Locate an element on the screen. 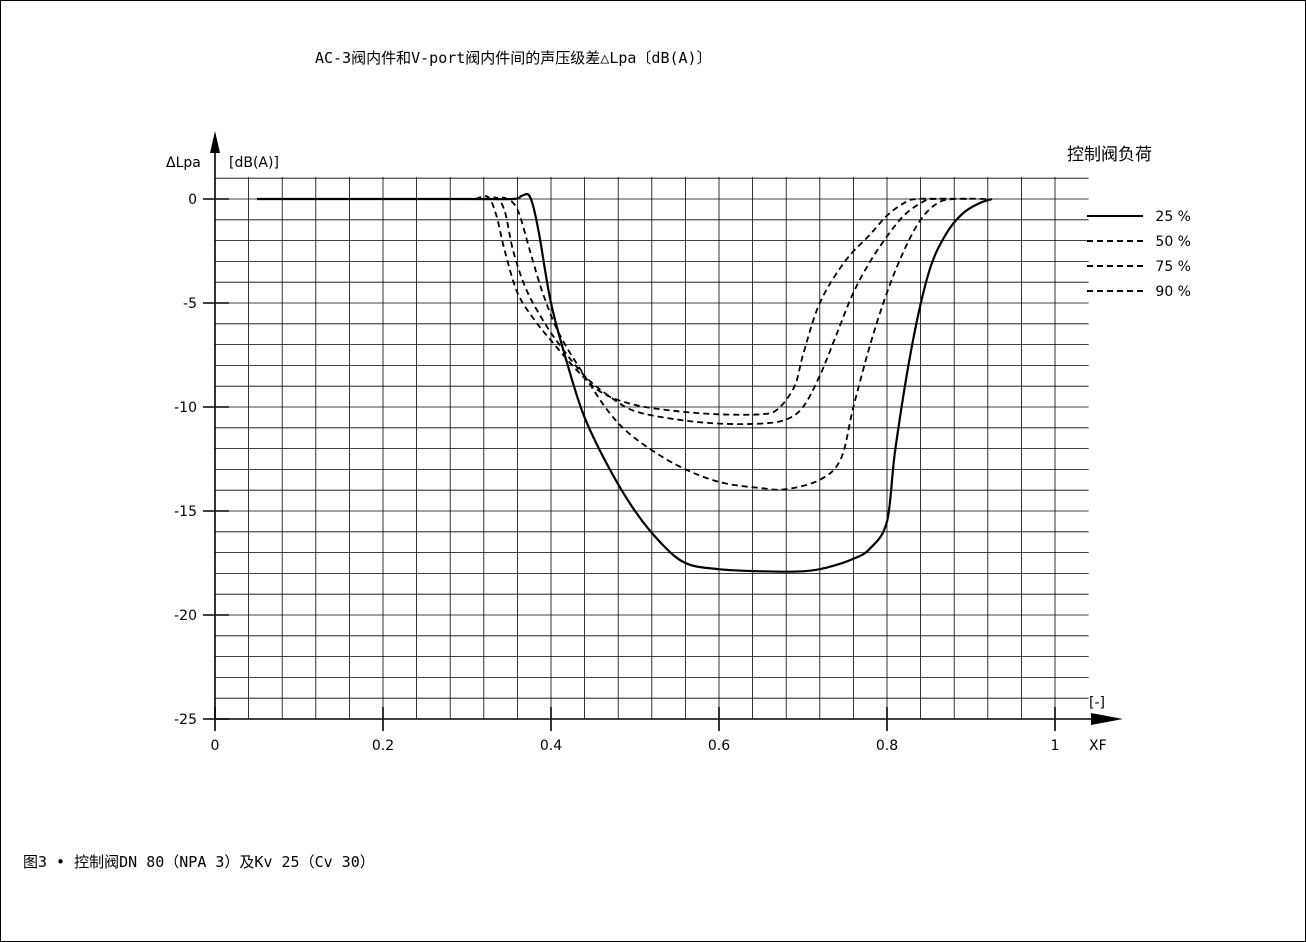  x-axis-arrow is located at coordinates (1107, 719).